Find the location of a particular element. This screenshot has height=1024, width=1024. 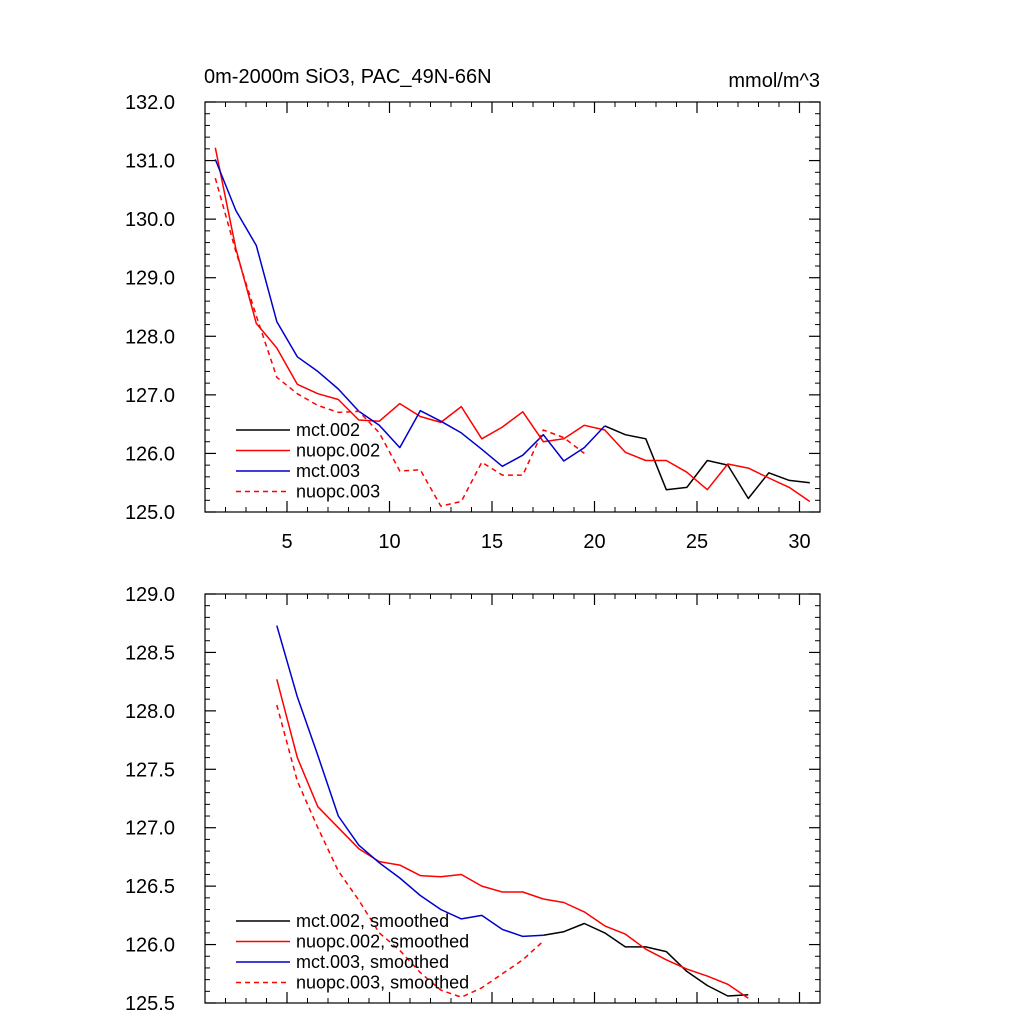

legend-label-2: mct.003 is located at coordinates (328, 471).